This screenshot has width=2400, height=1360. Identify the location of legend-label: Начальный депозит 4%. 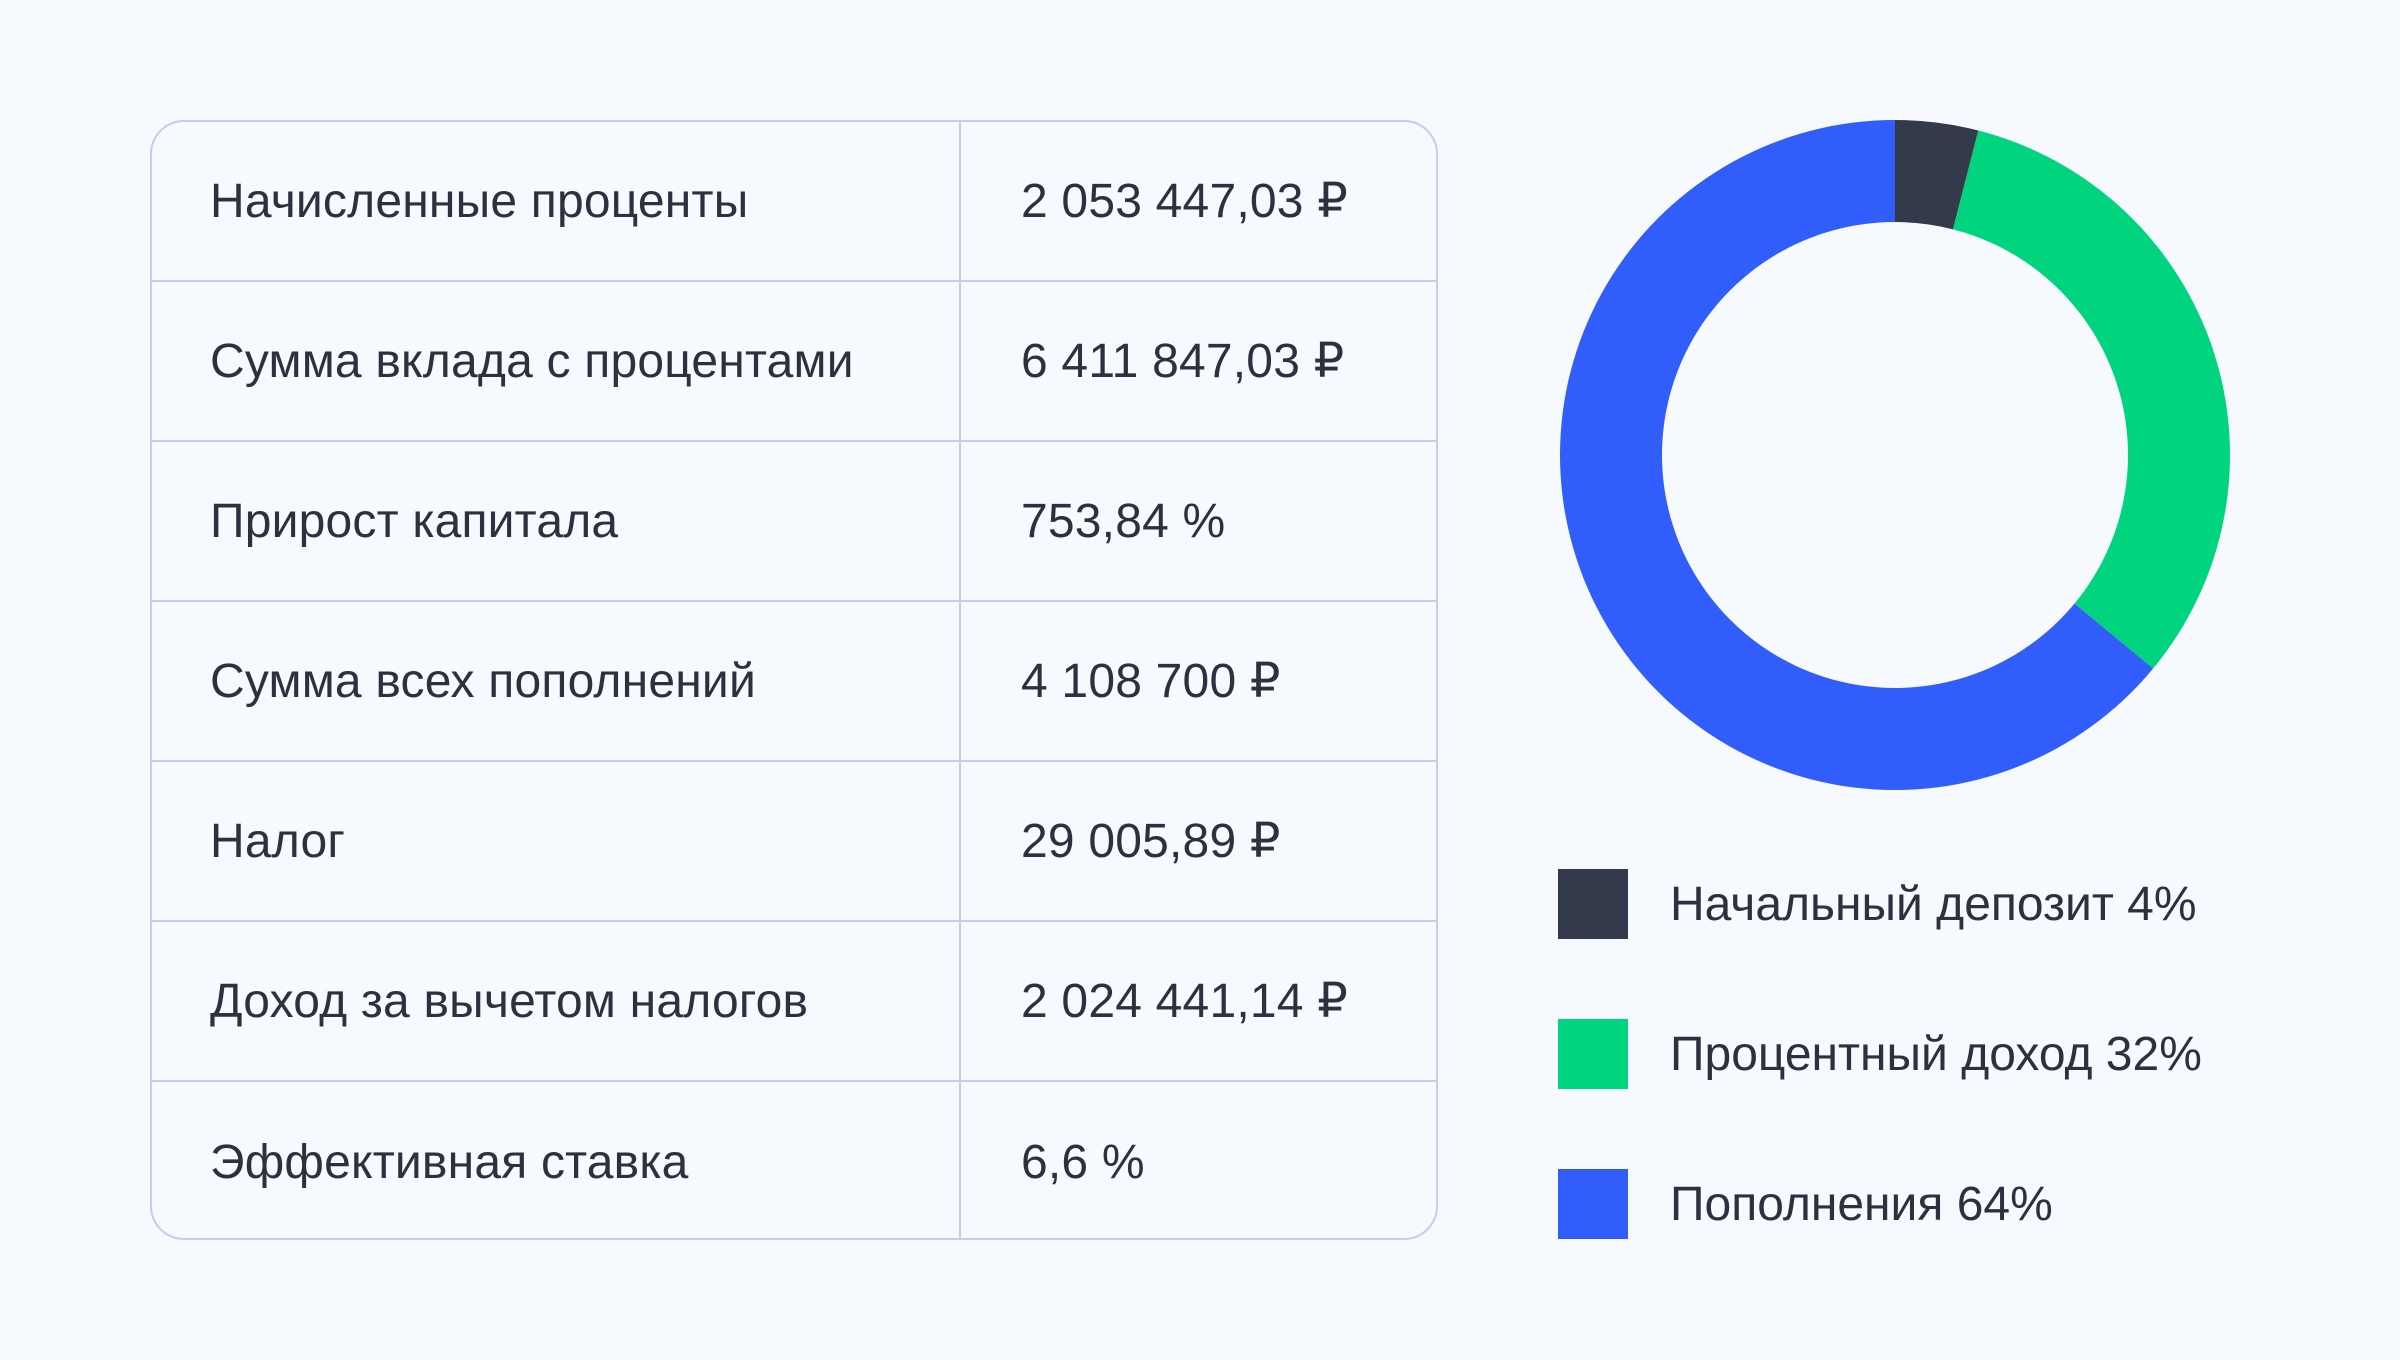
(1933, 904).